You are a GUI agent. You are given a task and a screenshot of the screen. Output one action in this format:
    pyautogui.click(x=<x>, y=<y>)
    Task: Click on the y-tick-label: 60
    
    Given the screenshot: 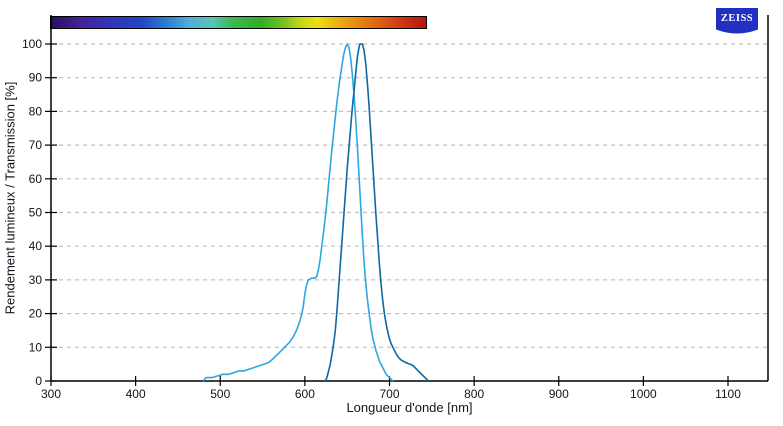 What is the action you would take?
    pyautogui.click(x=36, y=179)
    